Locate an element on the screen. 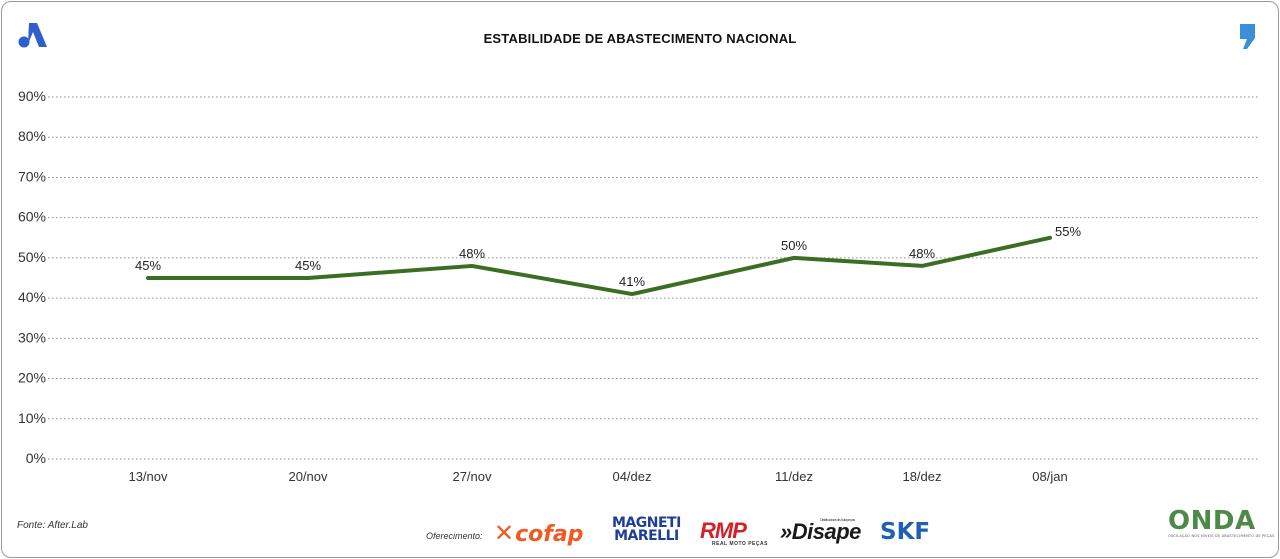  disape-wordmark: »Disape is located at coordinates (820, 531).